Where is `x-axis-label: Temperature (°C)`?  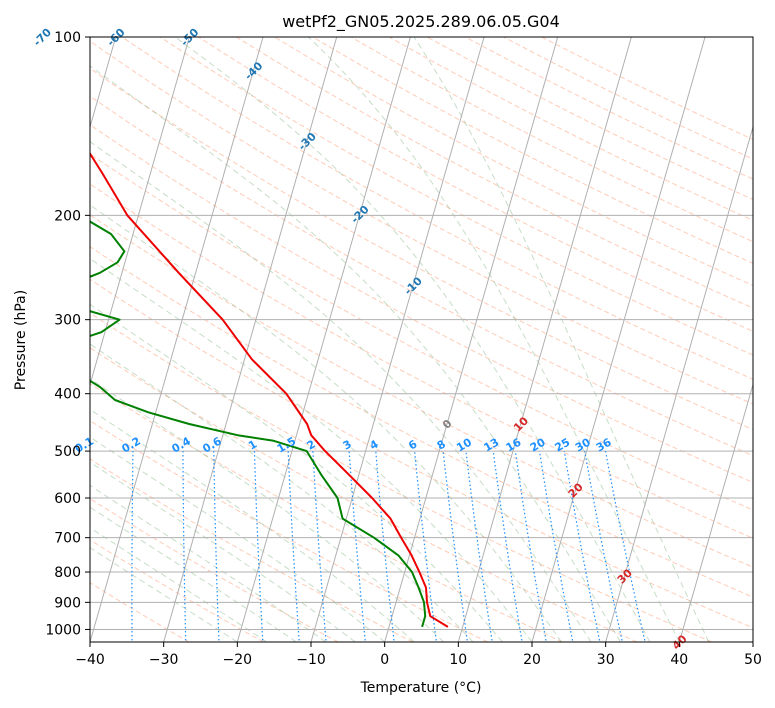 x-axis-label: Temperature (°C) is located at coordinates (421, 688).